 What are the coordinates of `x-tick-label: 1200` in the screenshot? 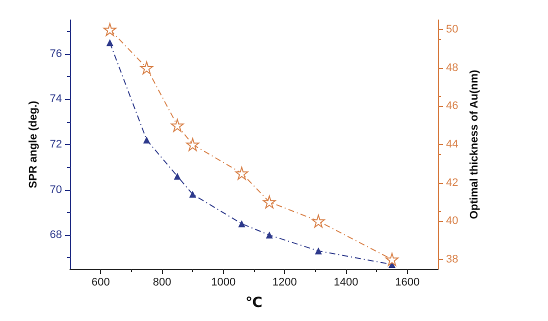 It's located at (284, 282).